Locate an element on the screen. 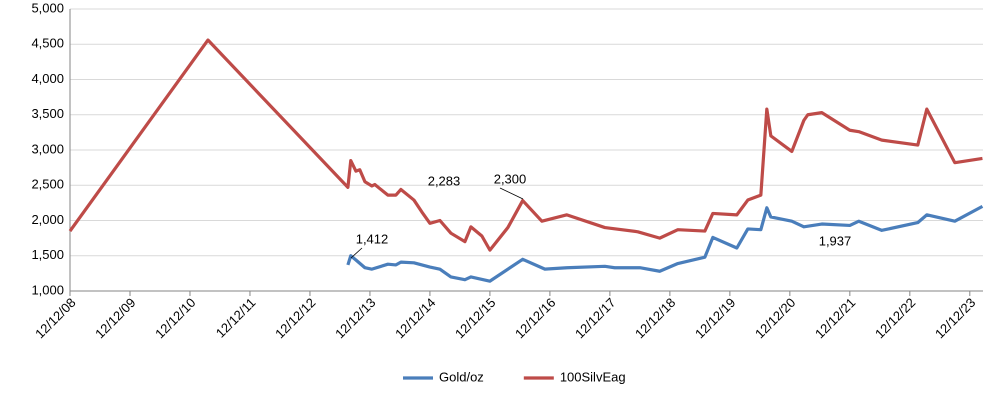 Image resolution: width=1003 pixels, height=401 pixels. y-tick-label: 3,500 is located at coordinates (47, 113).